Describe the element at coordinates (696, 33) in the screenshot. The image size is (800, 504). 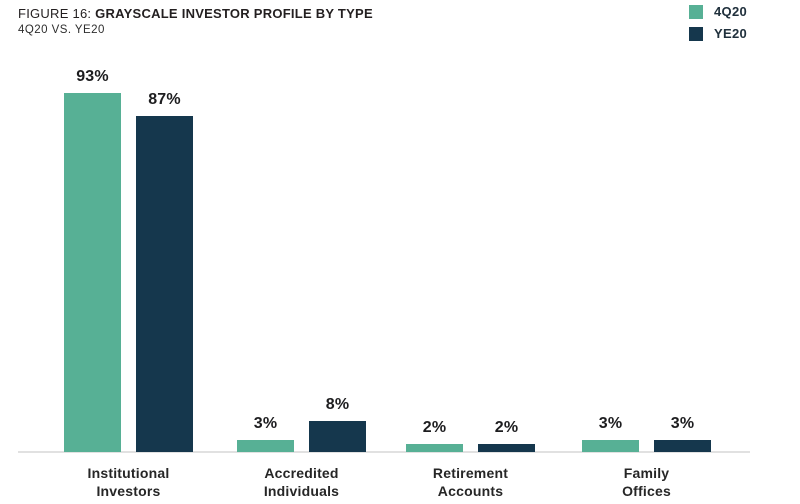
I see `legend-swatch-ye20` at that location.